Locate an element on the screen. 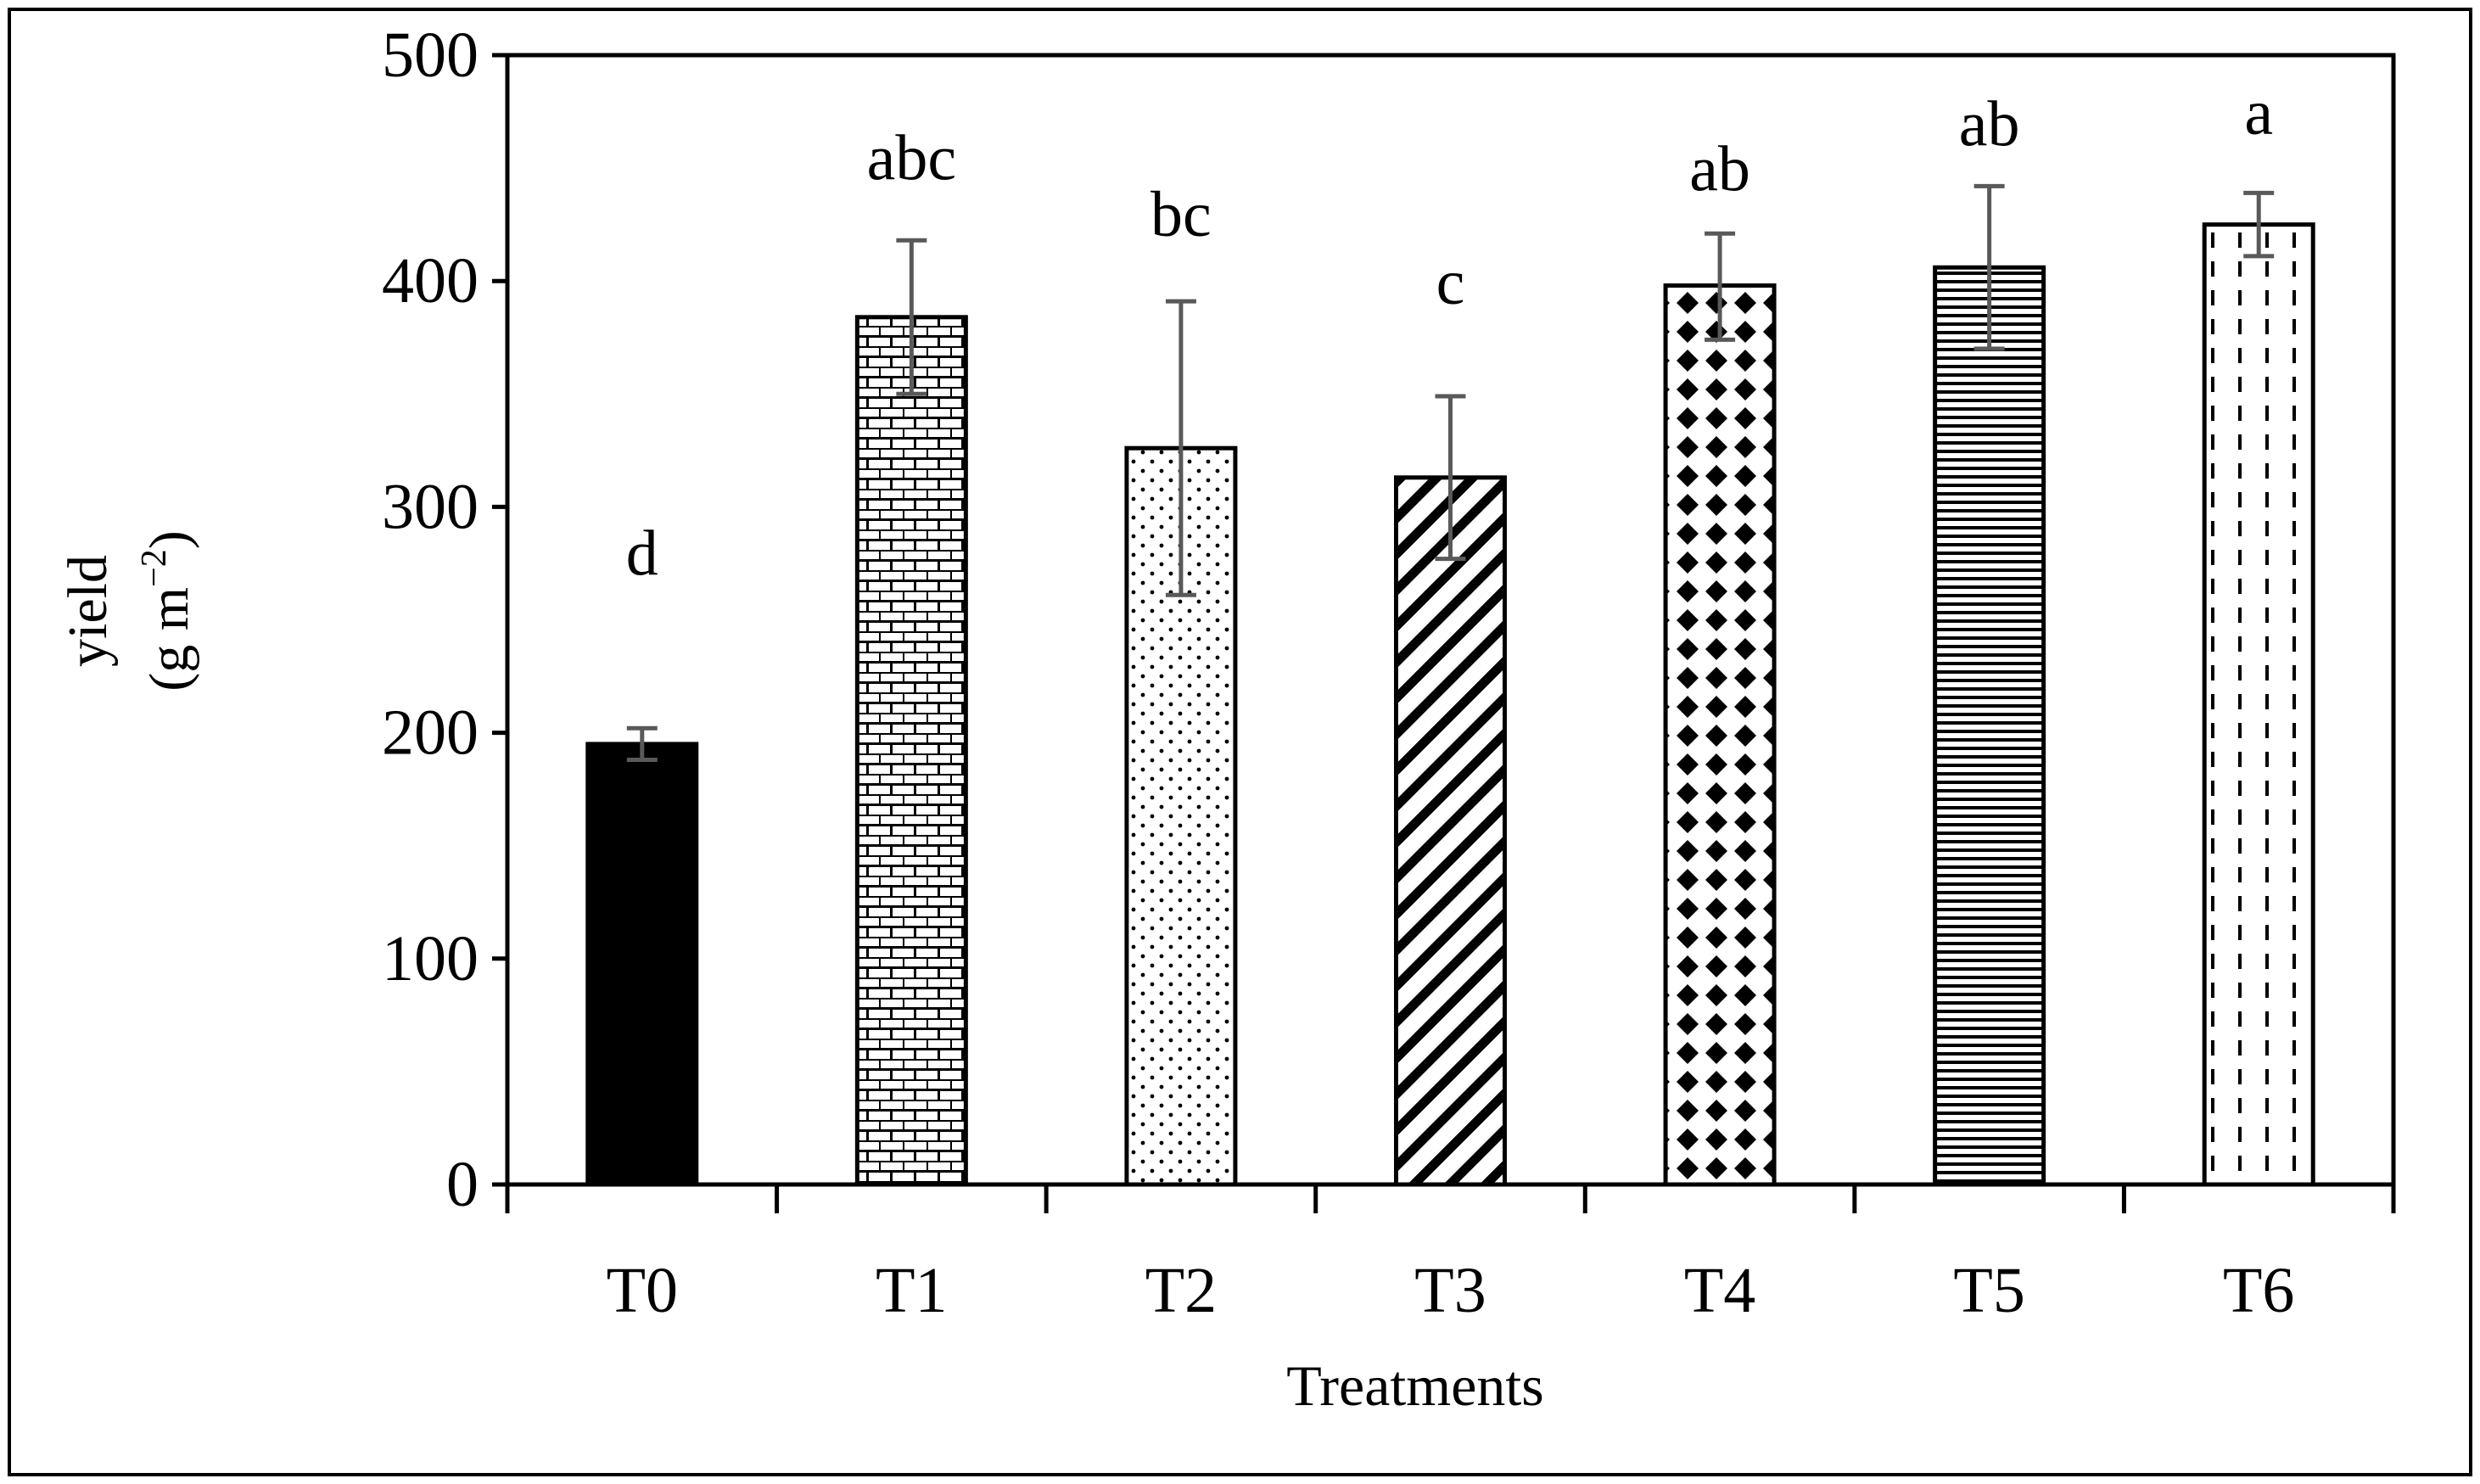 The height and width of the screenshot is (1484, 2480). x-tick-label-T1: T1 is located at coordinates (912, 1291).